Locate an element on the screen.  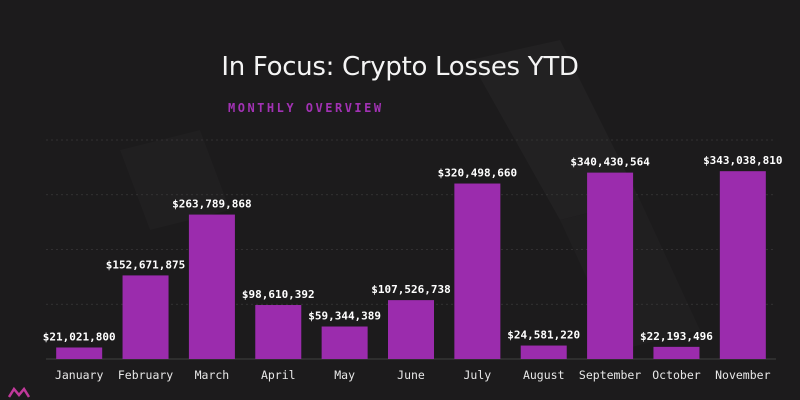
bar-january is located at coordinates (79, 353).